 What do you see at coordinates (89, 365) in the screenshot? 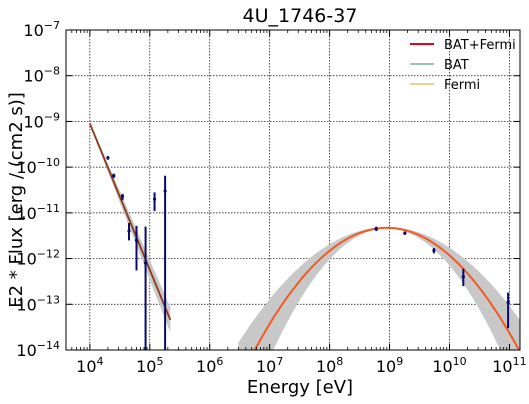
I see `x-tick-label: 10⁴` at bounding box center [89, 365].